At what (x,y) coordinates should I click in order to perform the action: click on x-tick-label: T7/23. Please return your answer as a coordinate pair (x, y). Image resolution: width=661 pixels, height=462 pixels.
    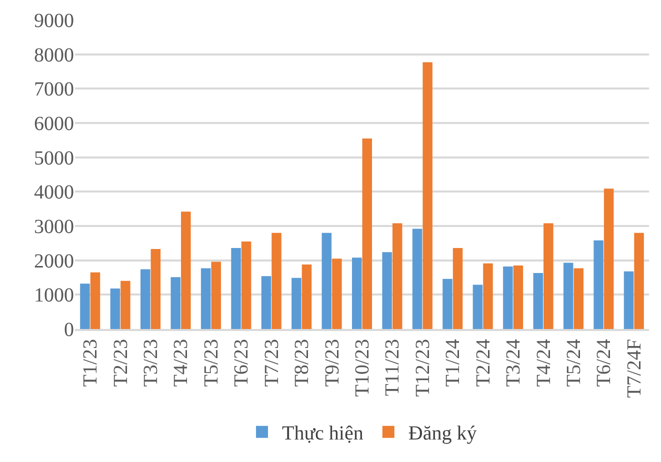
    Looking at the image, I should click on (271, 363).